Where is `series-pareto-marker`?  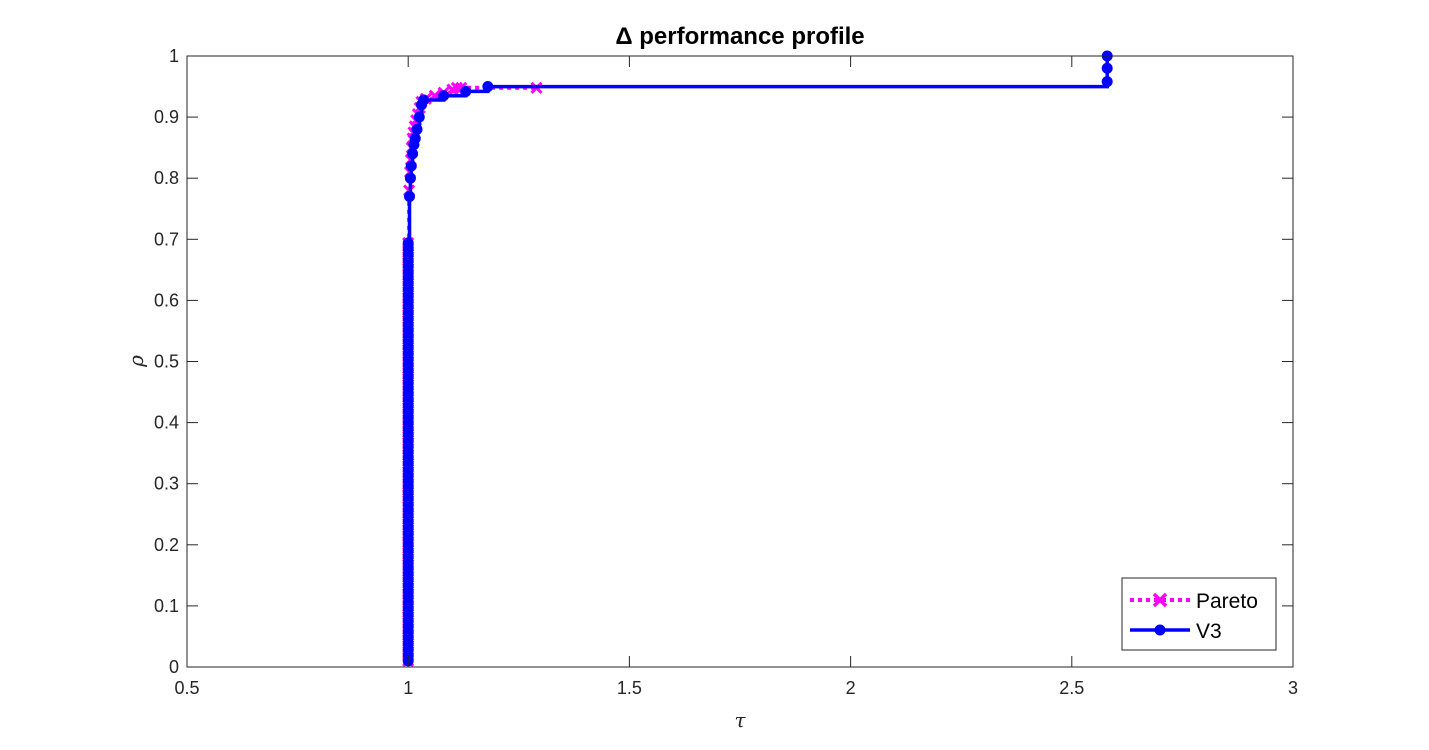 series-pareto-marker is located at coordinates (456, 87).